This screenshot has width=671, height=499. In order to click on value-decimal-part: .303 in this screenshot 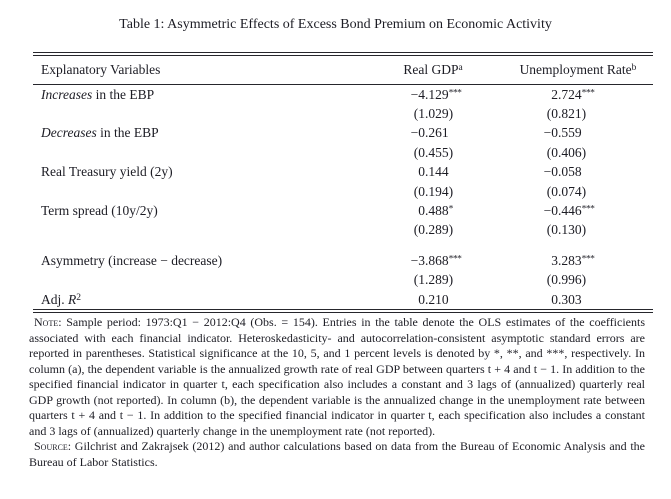, I will do `click(570, 299)`.